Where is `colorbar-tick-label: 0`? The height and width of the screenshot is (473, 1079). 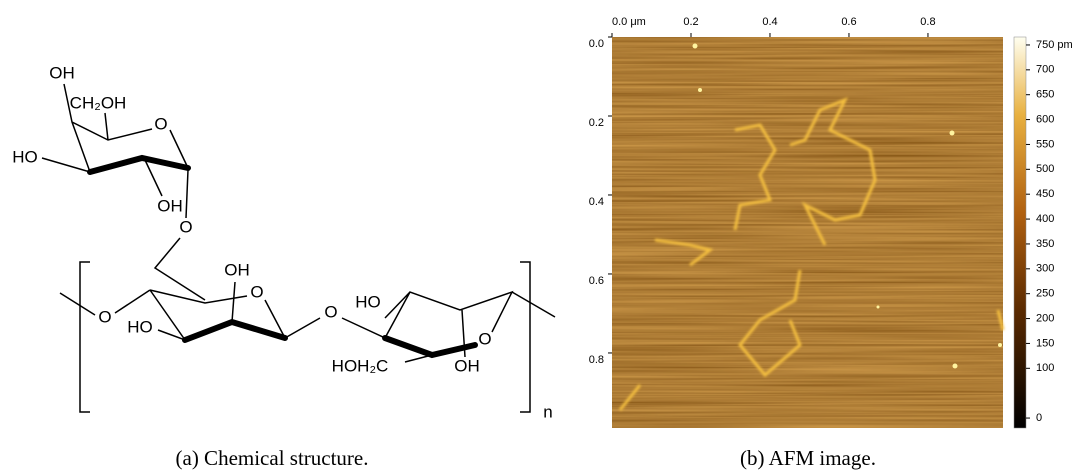
colorbar-tick-label: 0 is located at coordinates (1039, 418).